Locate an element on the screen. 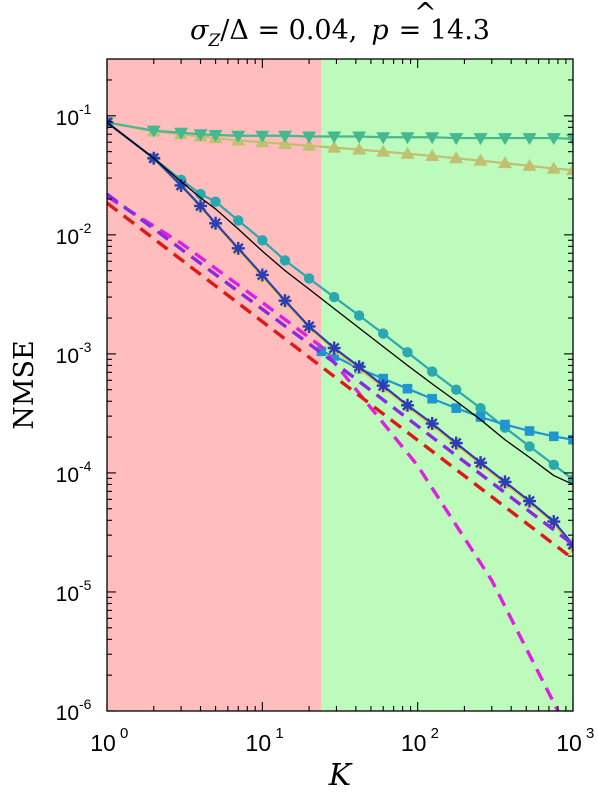  x-tick-exp-0: 0 is located at coordinates (124, 733).